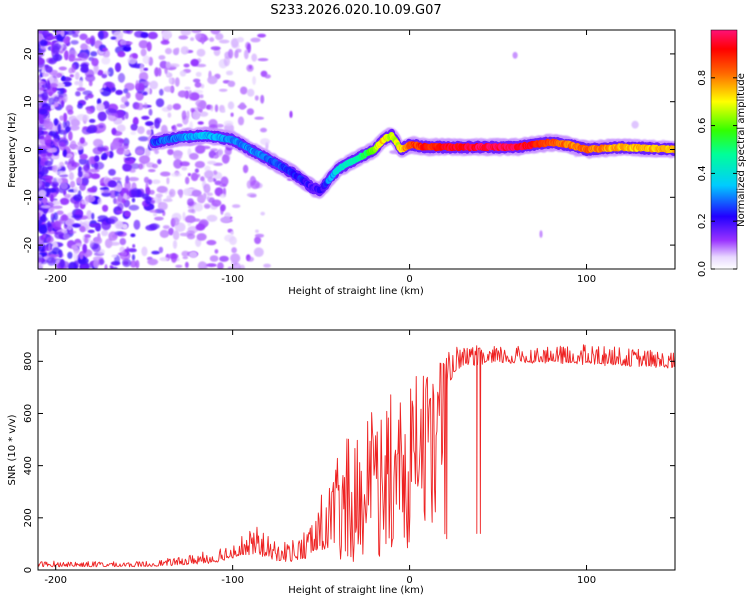  What do you see at coordinates (28, 245) in the screenshot?
I see `spectrogram-y-tick-label: -20` at bounding box center [28, 245].